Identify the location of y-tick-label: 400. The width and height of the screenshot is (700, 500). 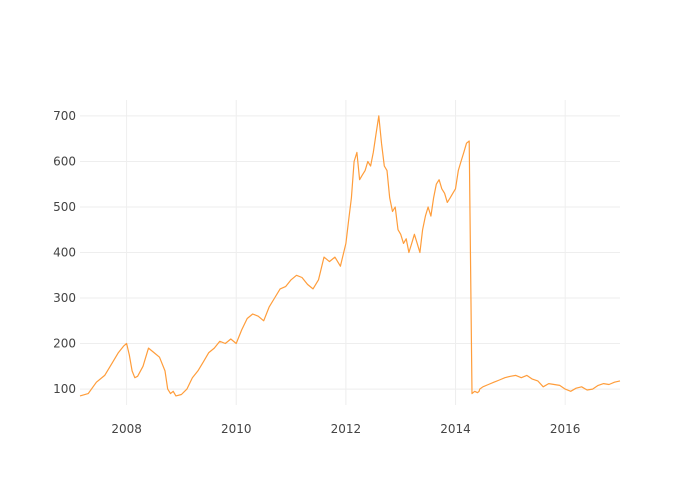
(64, 253).